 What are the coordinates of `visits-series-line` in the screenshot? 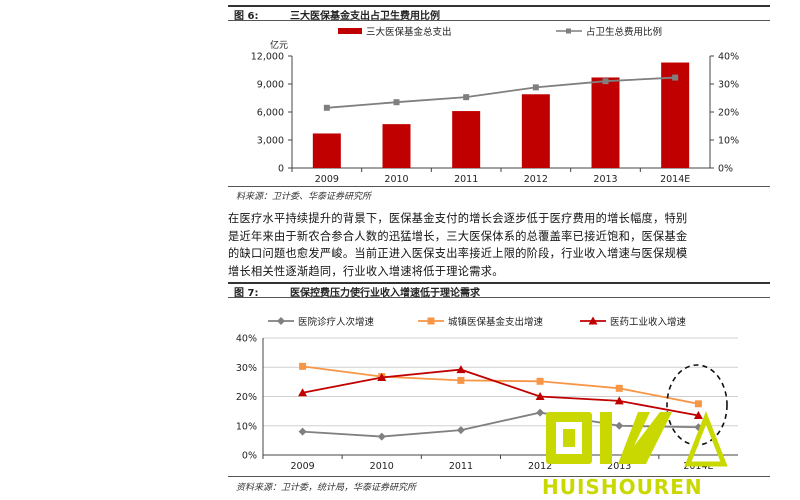 It's located at (500, 424).